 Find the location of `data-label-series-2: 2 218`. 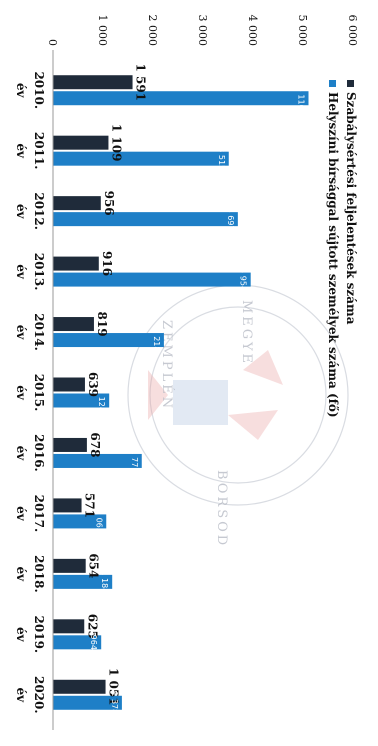

data-label-series-2: 2 218 is located at coordinates (156, 340).